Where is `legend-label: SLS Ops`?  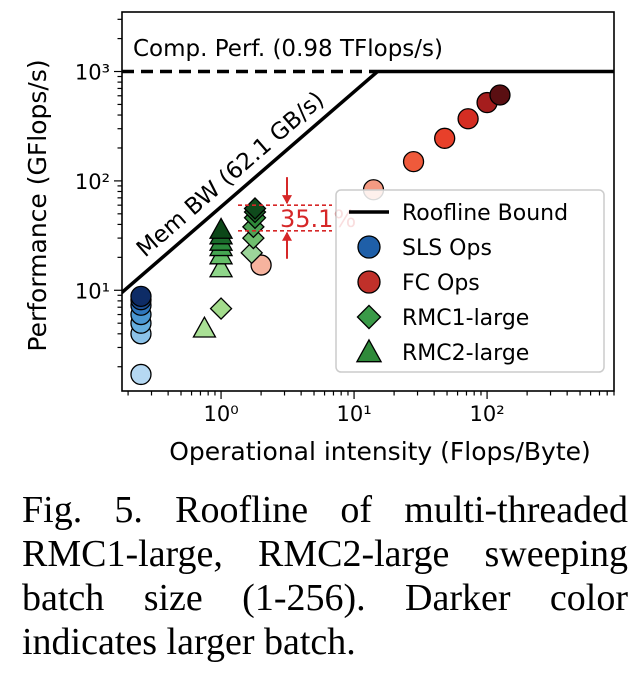
legend-label: SLS Ops is located at coordinates (447, 248).